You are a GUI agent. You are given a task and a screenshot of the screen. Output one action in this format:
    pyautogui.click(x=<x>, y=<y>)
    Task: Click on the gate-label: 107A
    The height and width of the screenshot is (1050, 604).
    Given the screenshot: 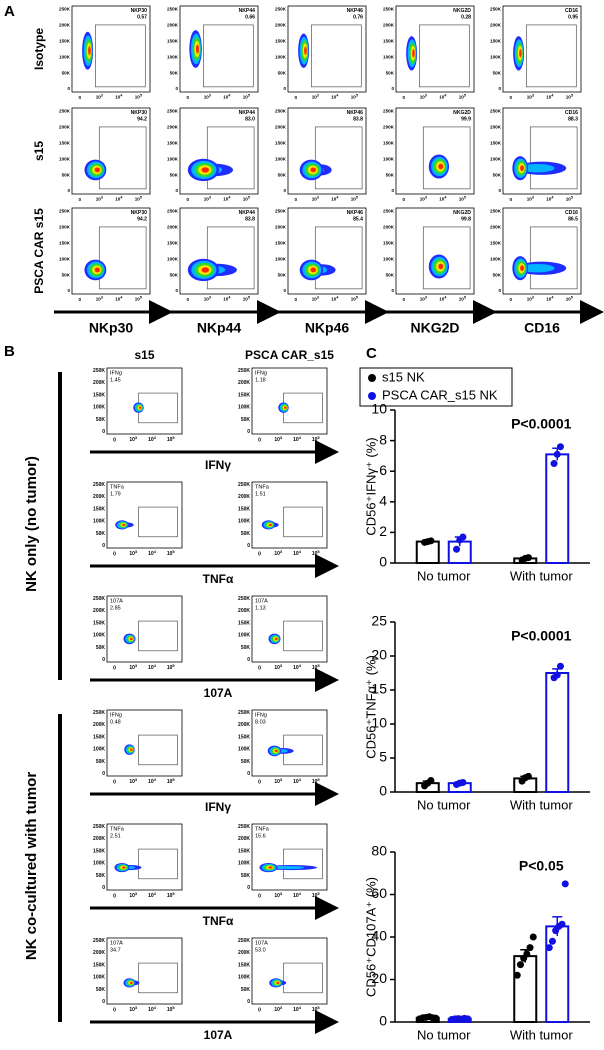 What is the action you would take?
    pyautogui.click(x=261, y=601)
    